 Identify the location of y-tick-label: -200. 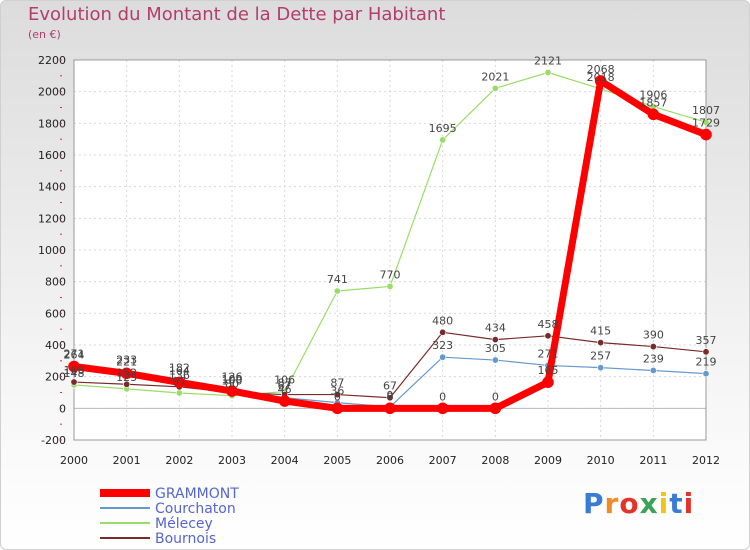
(53, 440).